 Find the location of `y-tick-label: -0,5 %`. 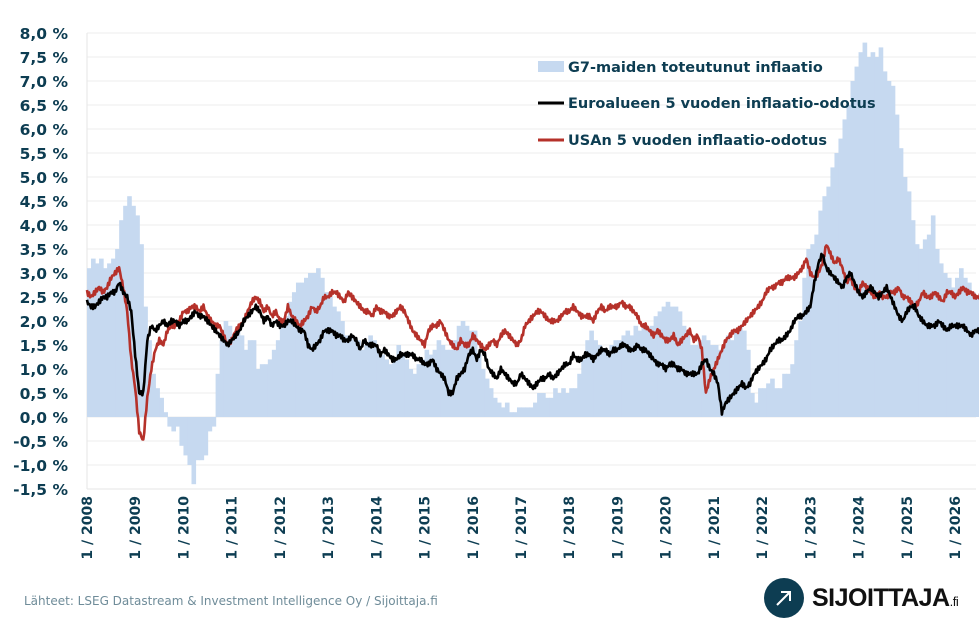

y-tick-label: -0,5 % is located at coordinates (40, 442).